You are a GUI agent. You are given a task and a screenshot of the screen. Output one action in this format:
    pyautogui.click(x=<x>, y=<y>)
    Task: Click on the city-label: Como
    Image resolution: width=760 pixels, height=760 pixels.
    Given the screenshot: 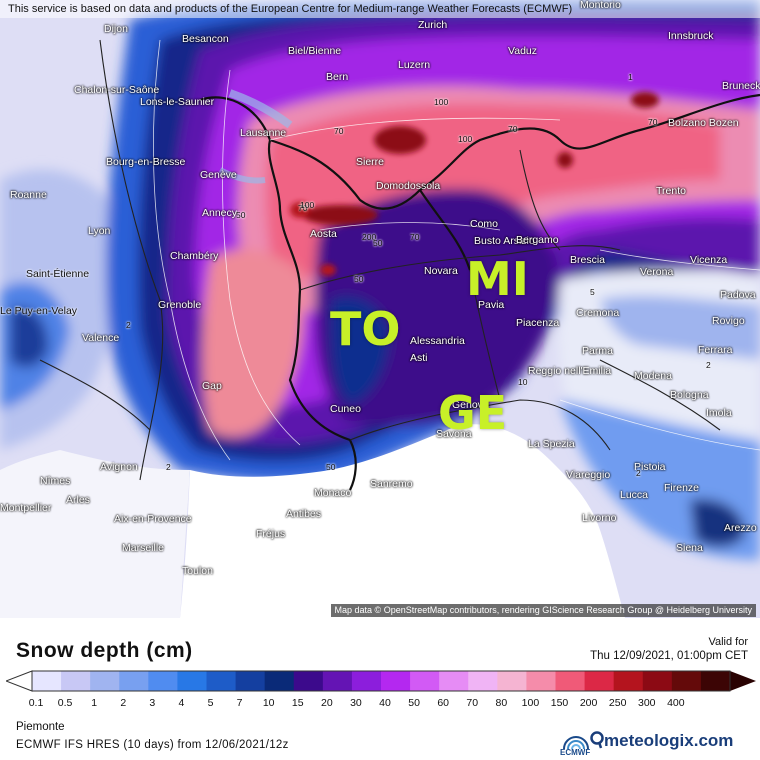 What is the action you would take?
    pyautogui.click(x=484, y=224)
    